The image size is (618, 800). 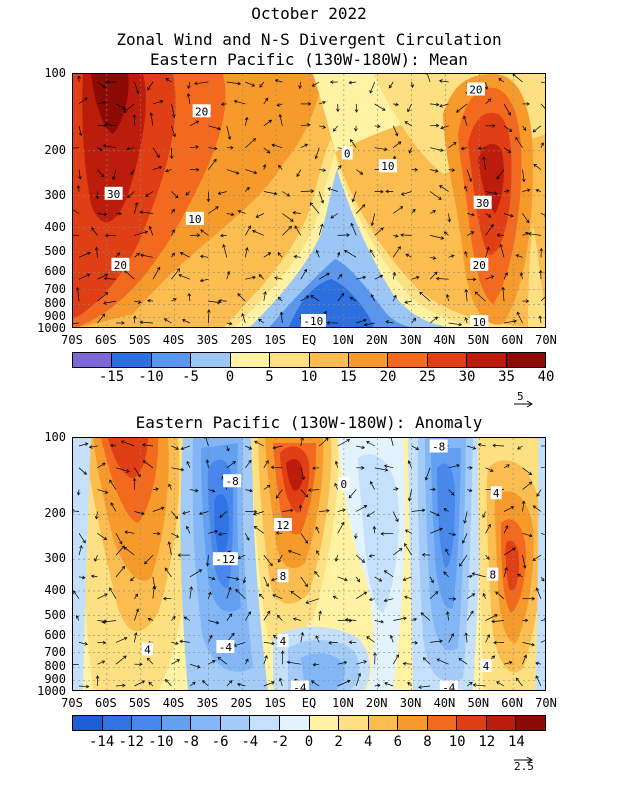 I want to click on colorbar-label: 6, so click(x=398, y=742).